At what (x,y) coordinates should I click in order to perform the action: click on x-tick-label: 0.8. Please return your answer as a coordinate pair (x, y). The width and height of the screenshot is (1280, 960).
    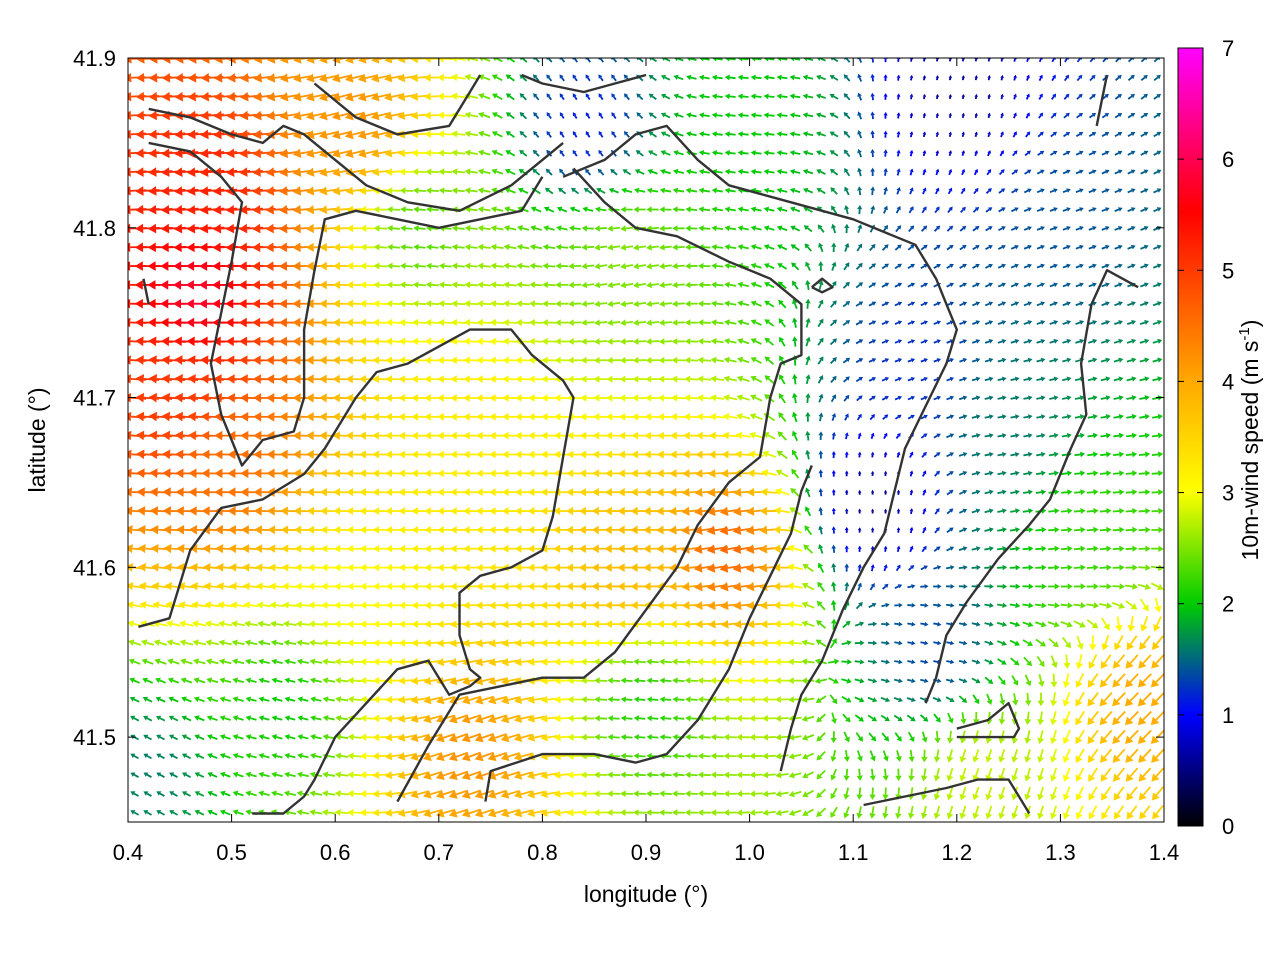
    Looking at the image, I should click on (542, 852).